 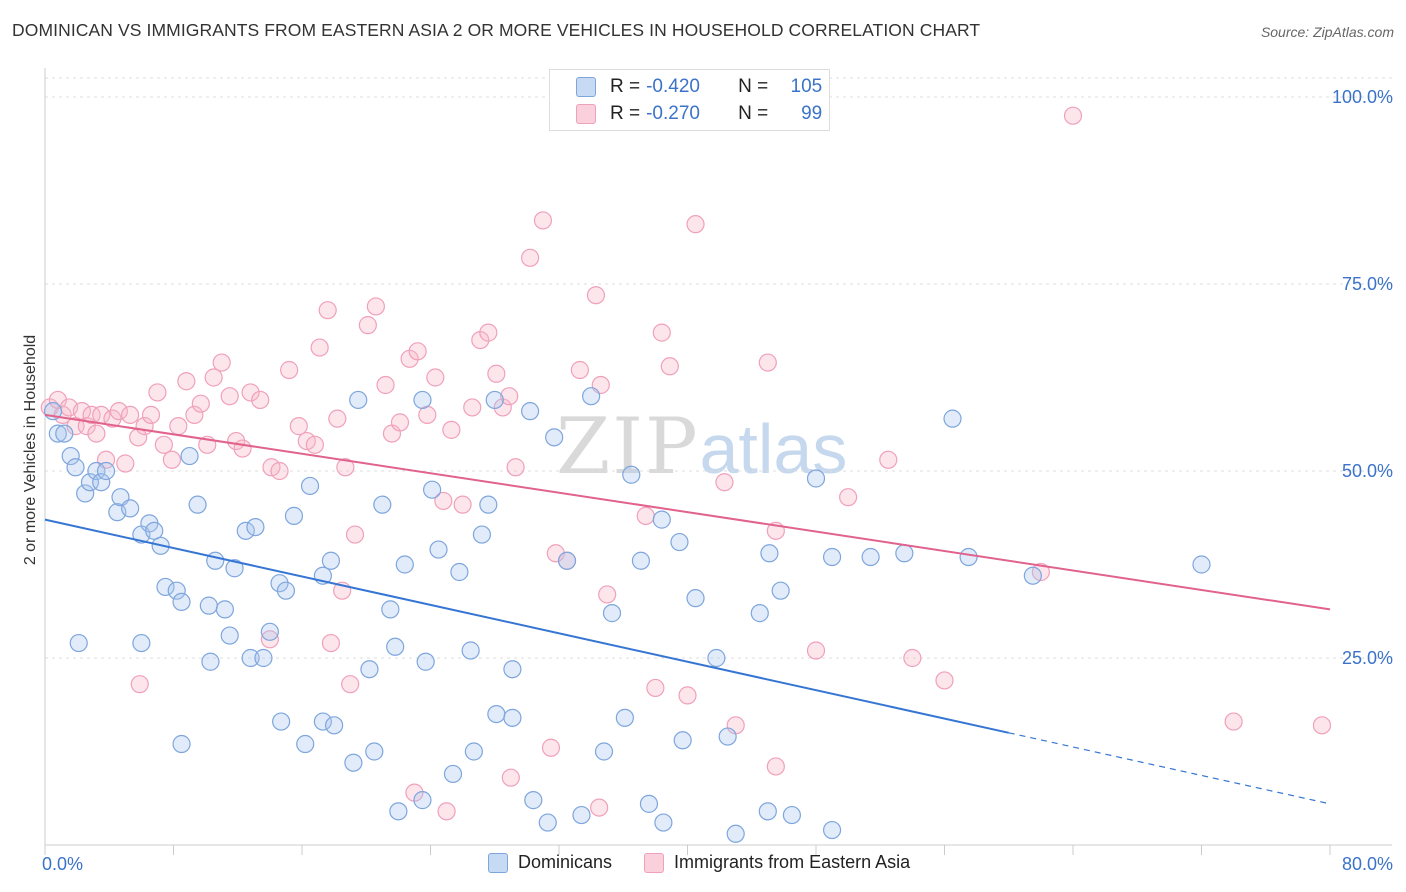 What do you see at coordinates (625, 86) in the screenshot?
I see `legend-r-label: R =` at bounding box center [625, 86].